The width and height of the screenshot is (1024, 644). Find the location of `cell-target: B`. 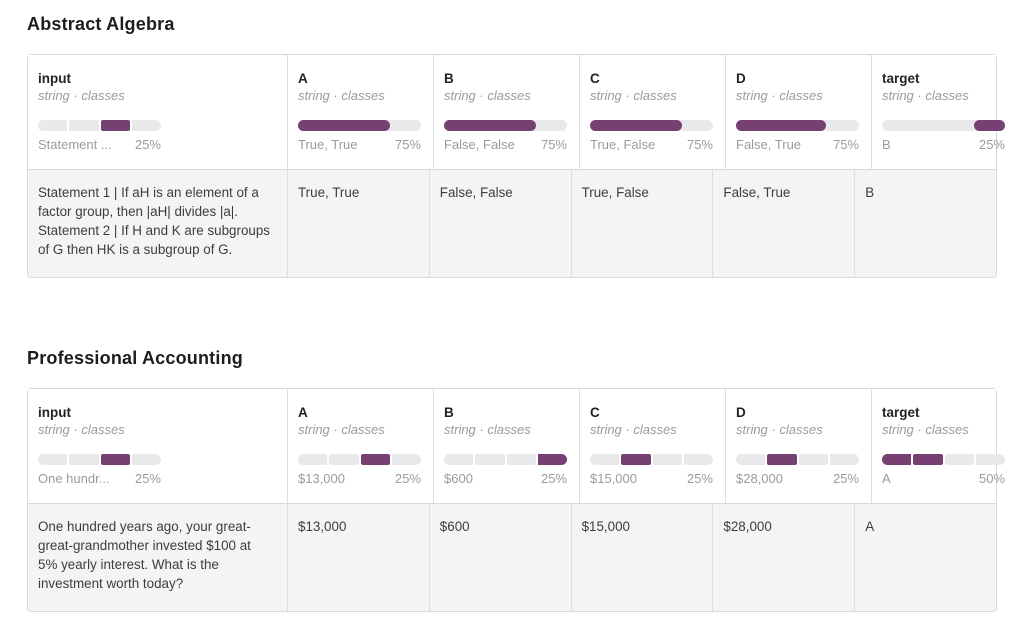

cell-target: B is located at coordinates (925, 223).